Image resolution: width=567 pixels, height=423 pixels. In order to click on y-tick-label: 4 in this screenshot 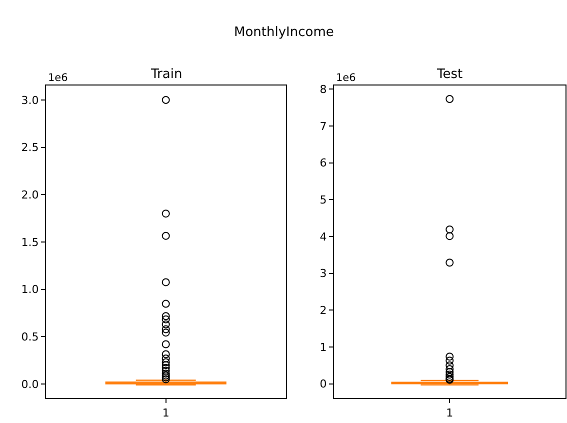, I will do `click(323, 237)`.